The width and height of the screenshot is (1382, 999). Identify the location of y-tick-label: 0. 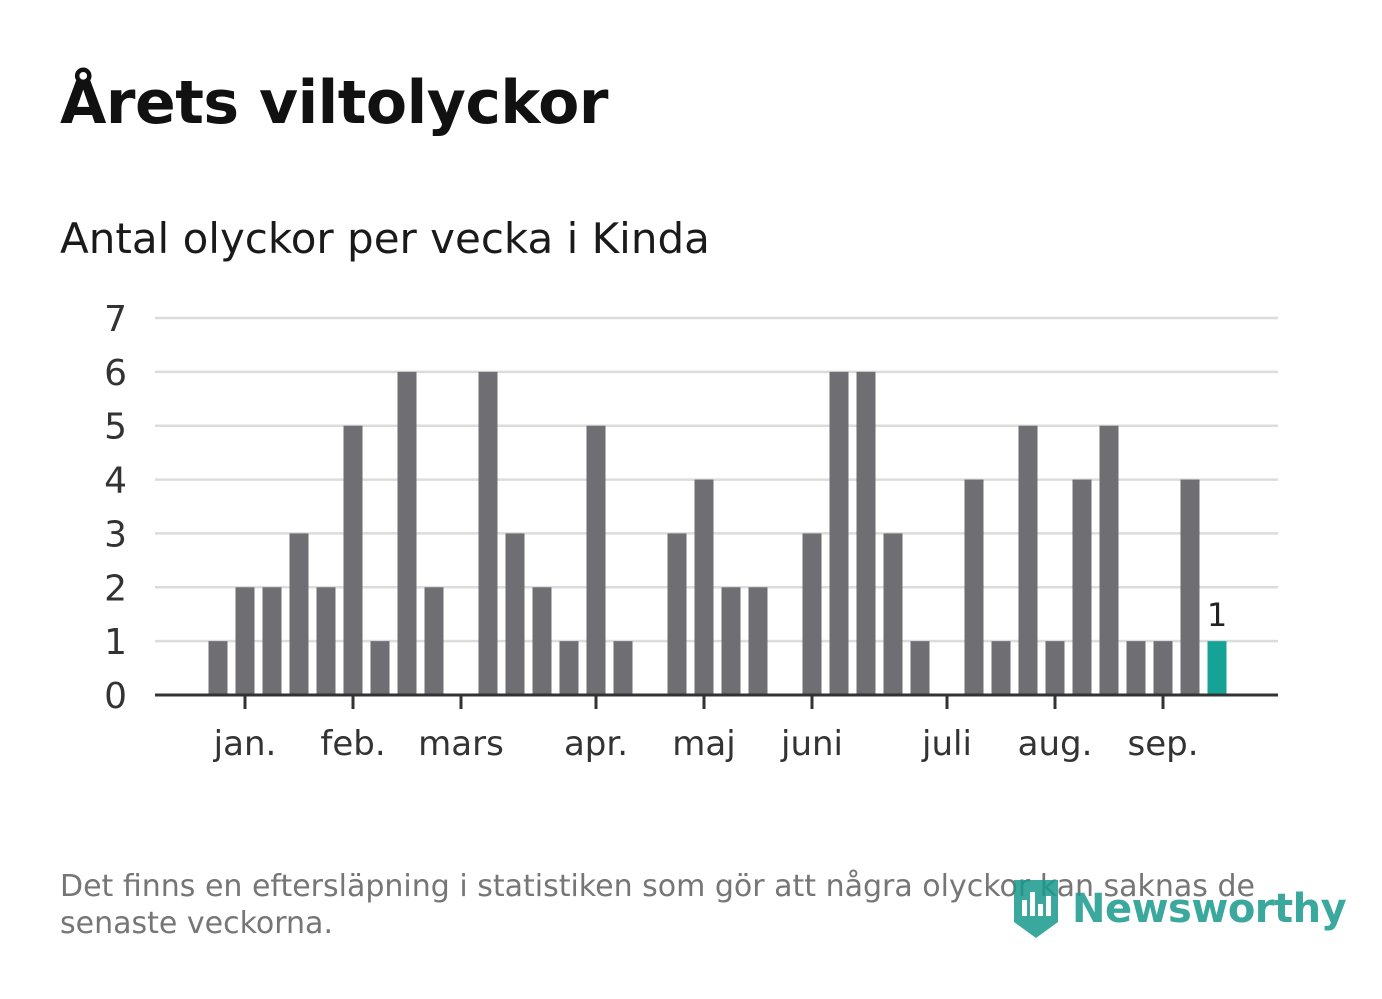
(115, 696).